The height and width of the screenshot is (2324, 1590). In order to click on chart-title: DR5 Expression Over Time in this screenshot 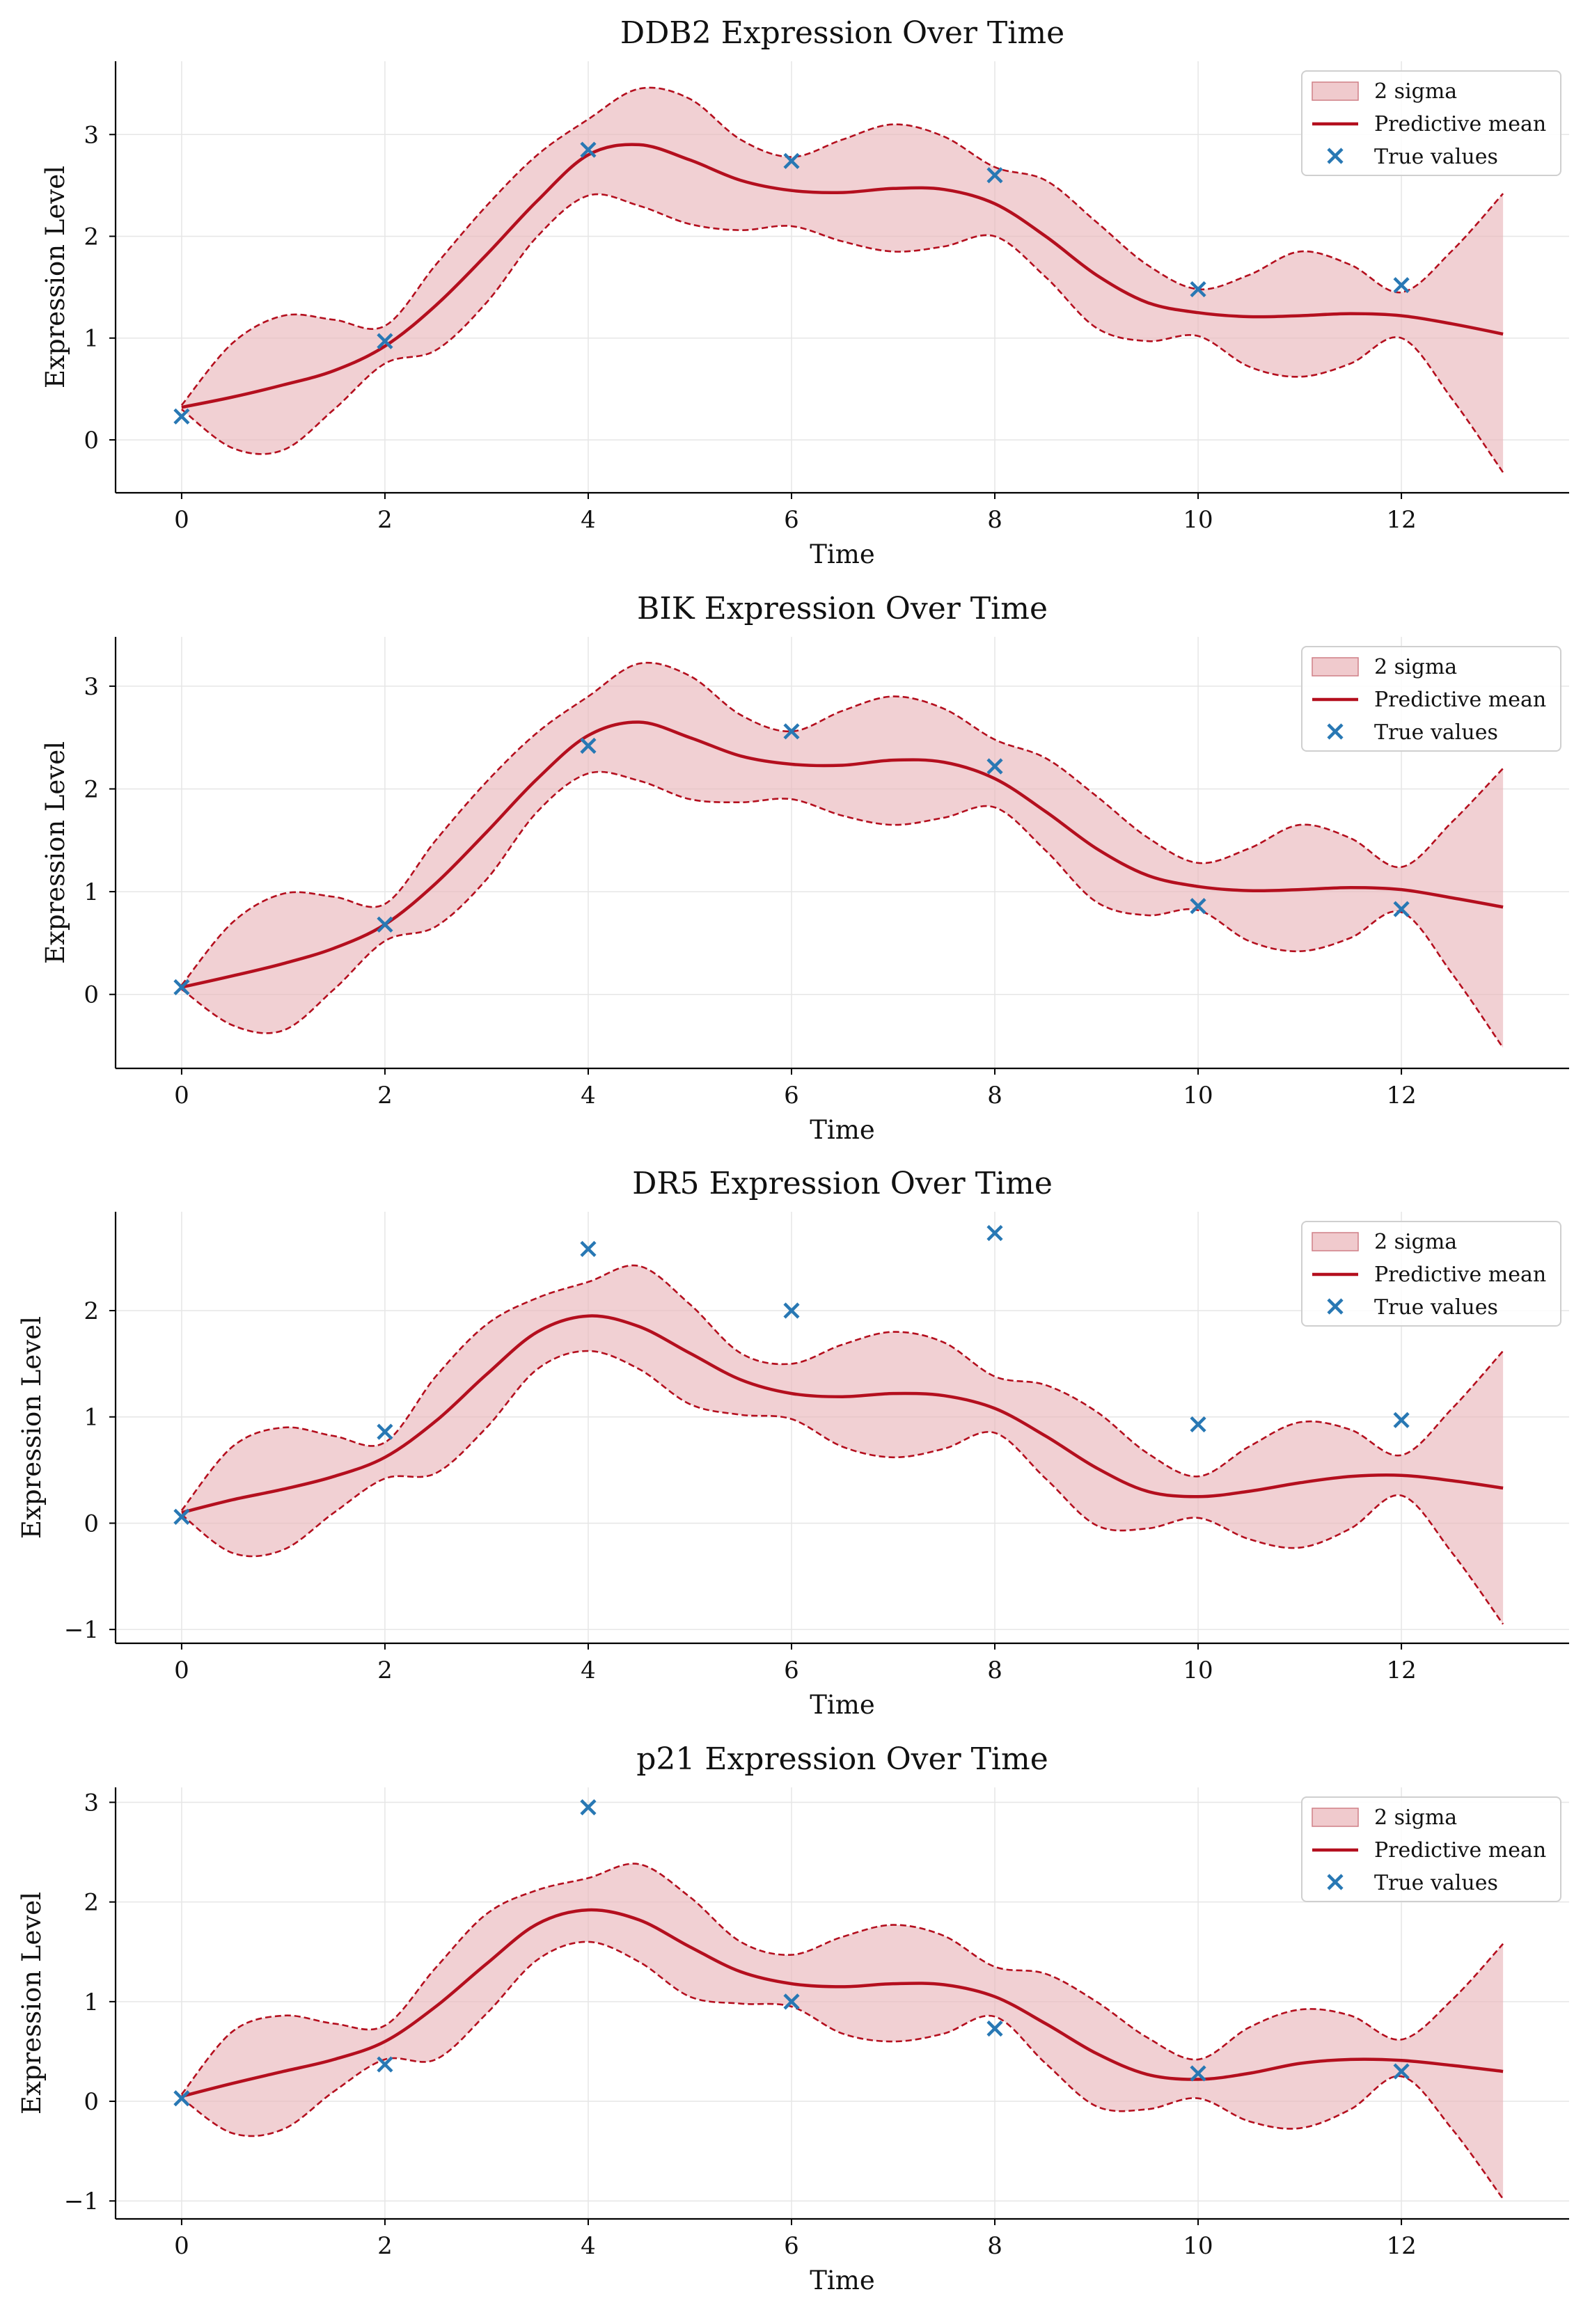, I will do `click(842, 1184)`.